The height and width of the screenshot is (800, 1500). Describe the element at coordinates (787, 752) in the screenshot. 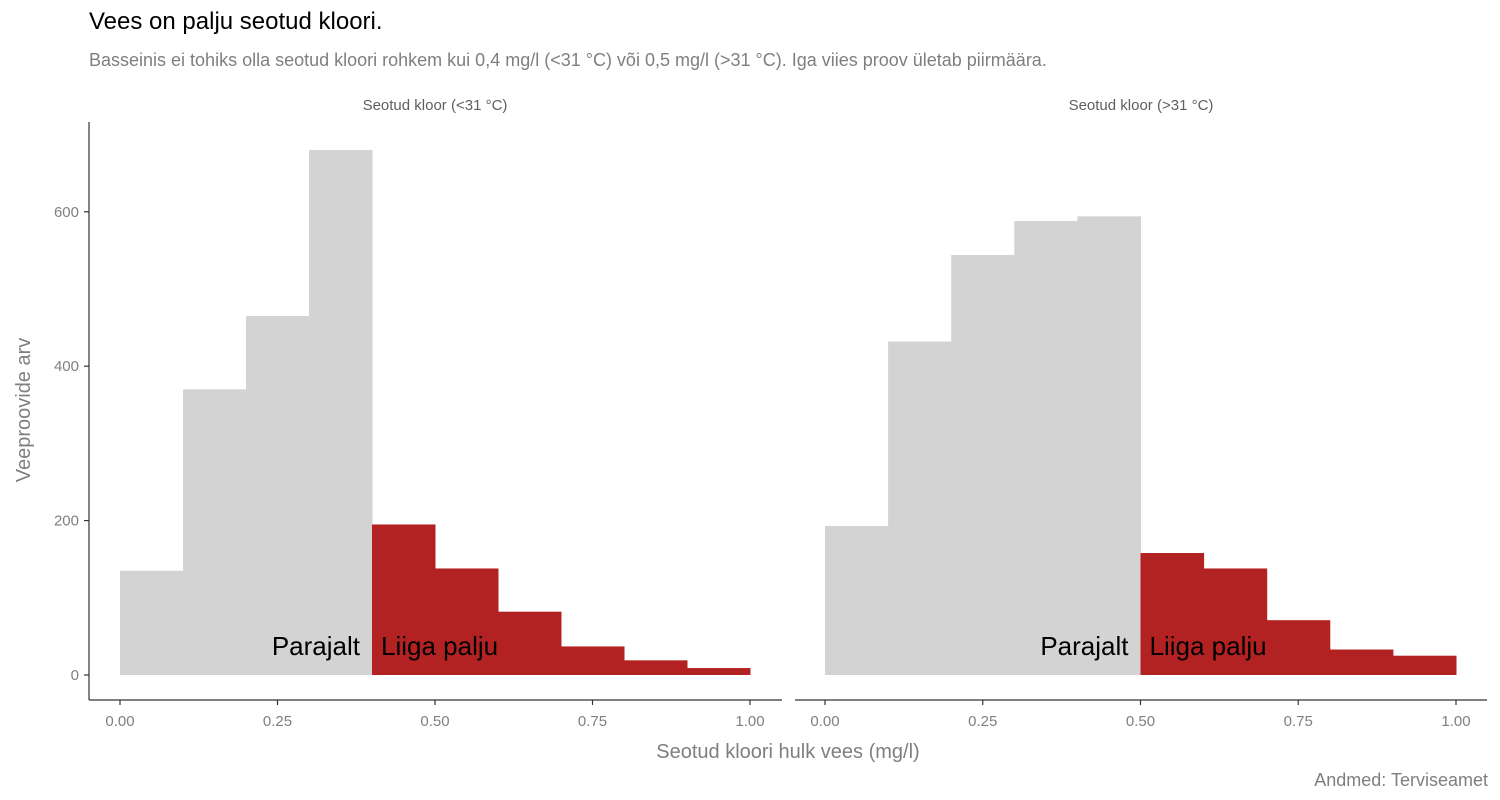

I see `x-axis-title: Seotud kloori hulk vees (mg/l)` at that location.